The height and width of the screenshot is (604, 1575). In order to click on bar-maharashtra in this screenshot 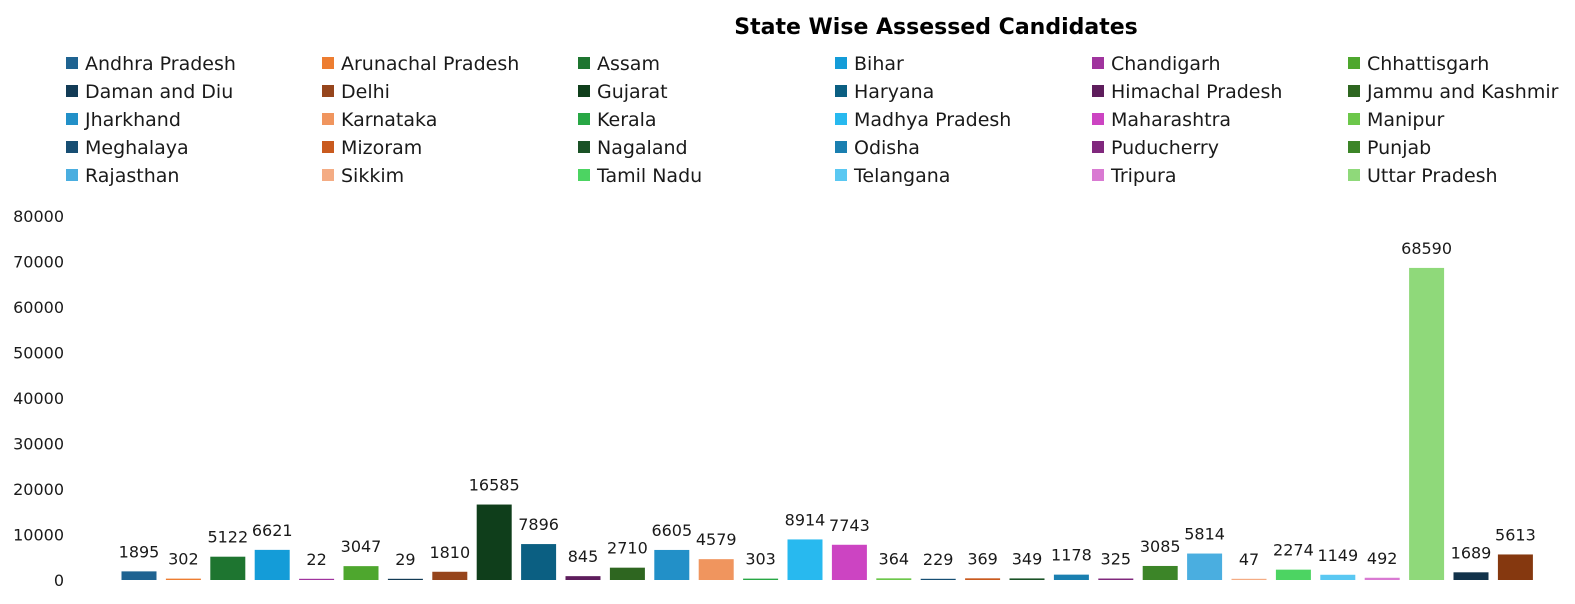, I will do `click(849, 562)`.